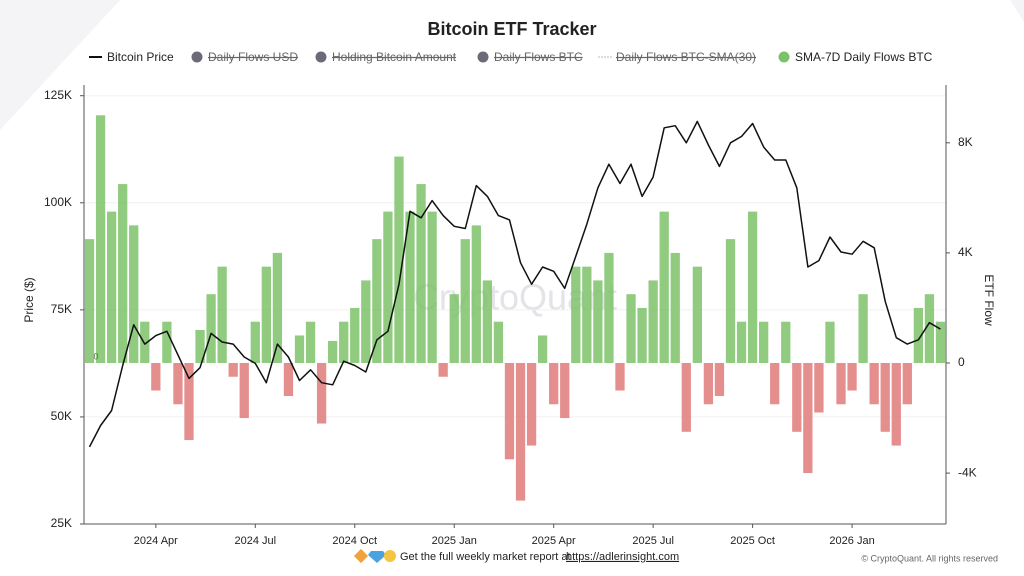 Image resolution: width=1024 pixels, height=576 pixels. What do you see at coordinates (961, 362) in the screenshot?
I see `y2-tick-label: 0` at bounding box center [961, 362].